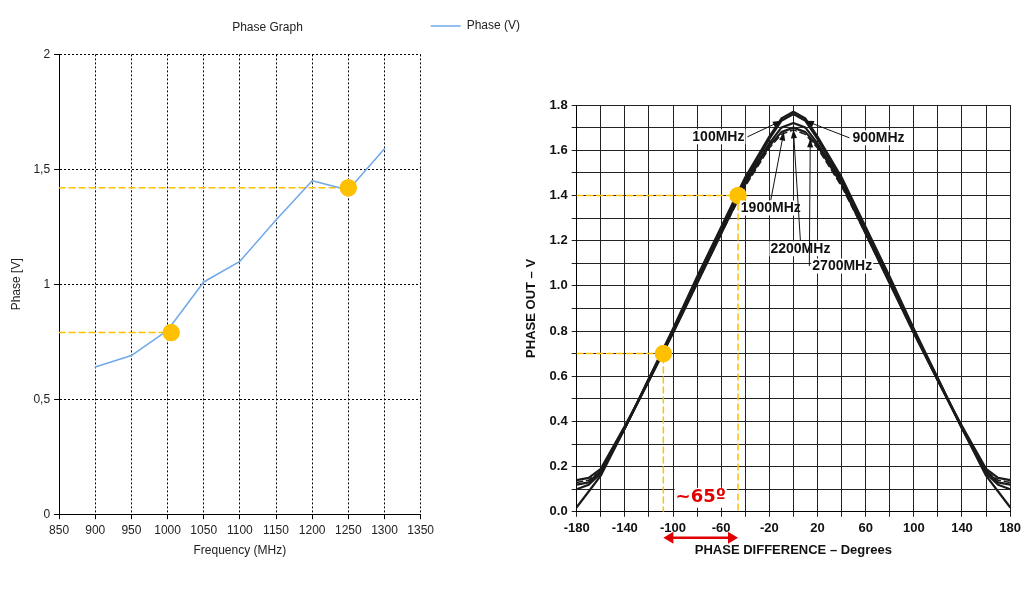 This screenshot has width=1025, height=592. What do you see at coordinates (531, 308) in the screenshot?
I see `y-axis-title: PHASE OUT – V` at bounding box center [531, 308].